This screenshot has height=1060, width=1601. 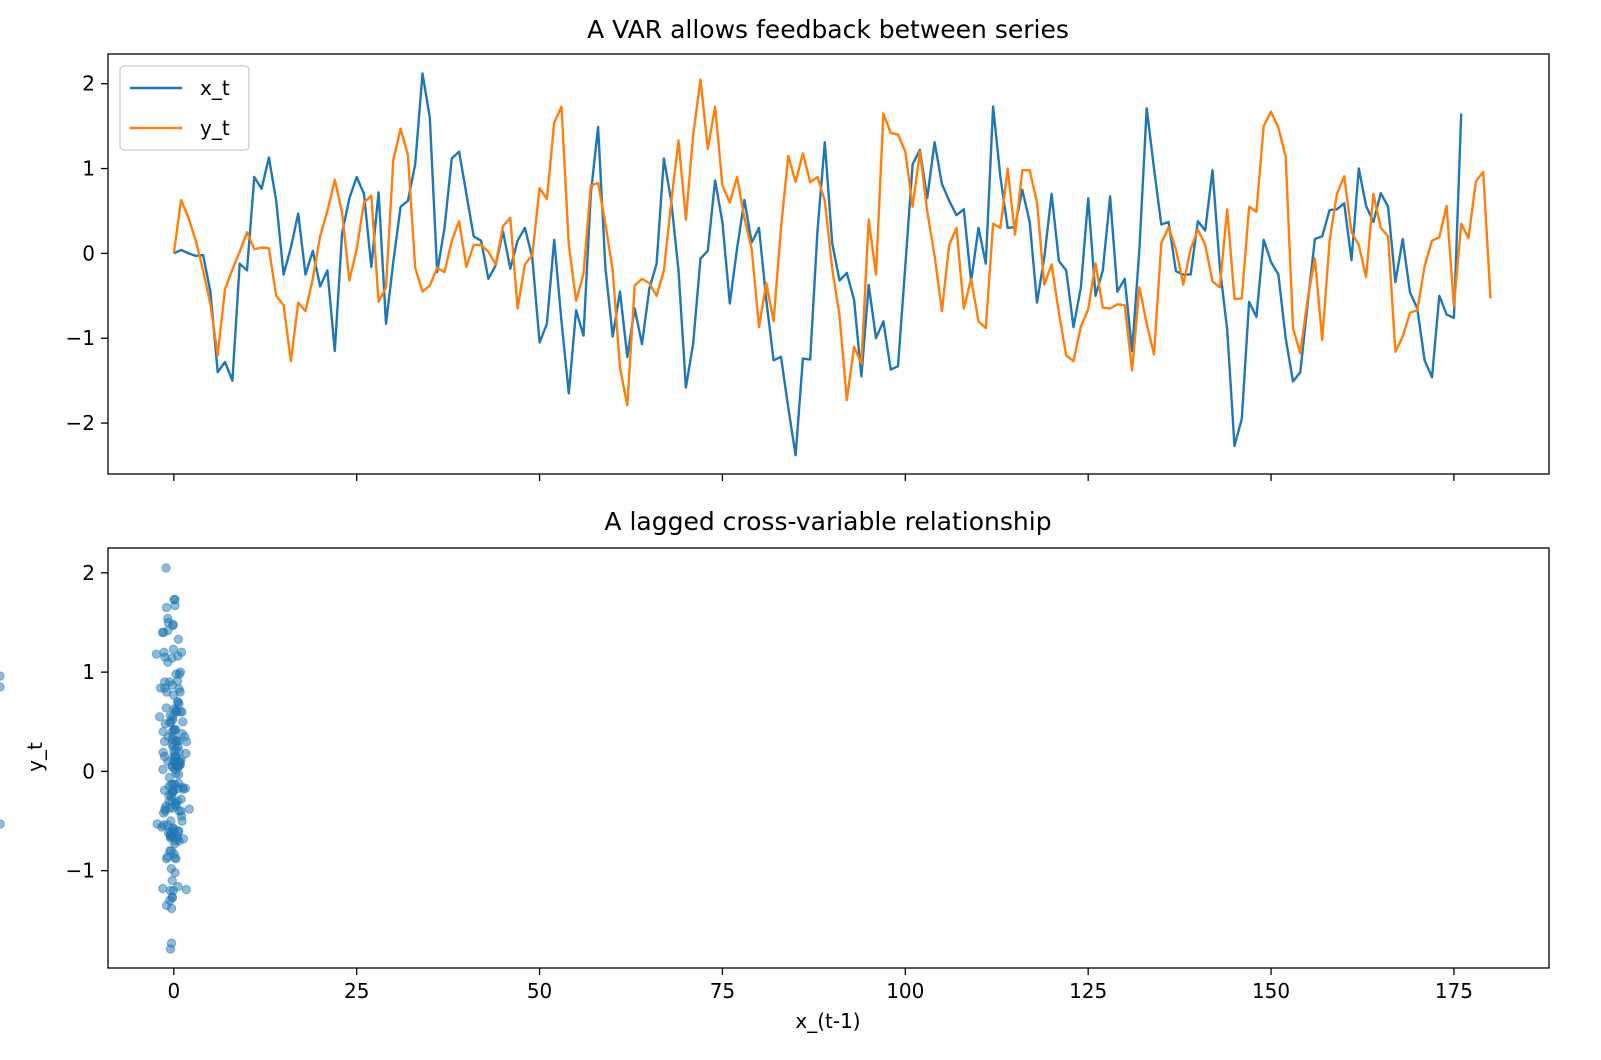 What do you see at coordinates (1454, 991) in the screenshot?
I see `x-tick-label: 175` at bounding box center [1454, 991].